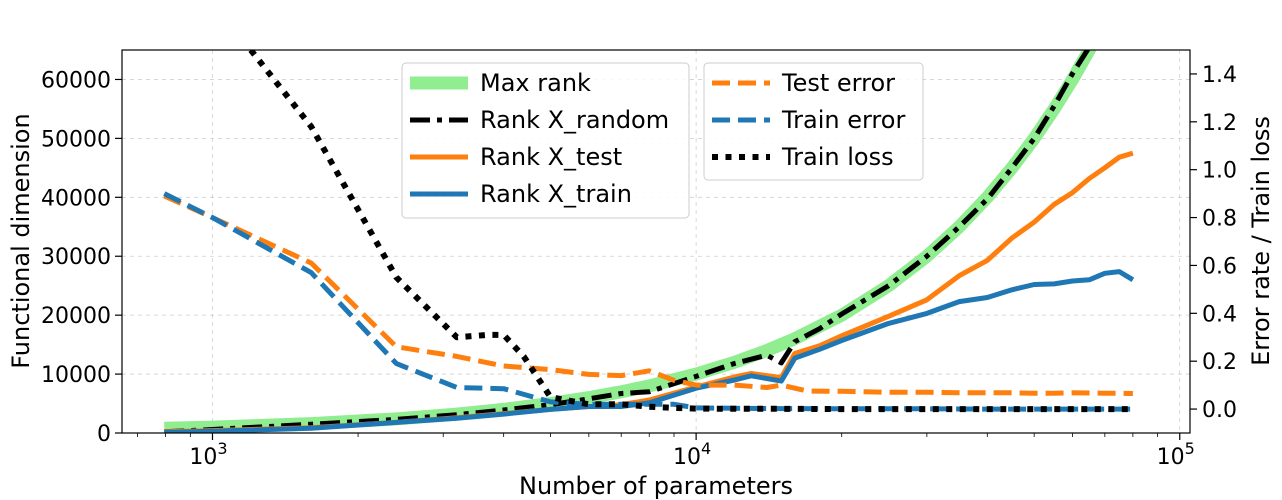 The width and height of the screenshot is (1282, 500). I want to click on legend-label-train-error: Train error, so click(843, 120).